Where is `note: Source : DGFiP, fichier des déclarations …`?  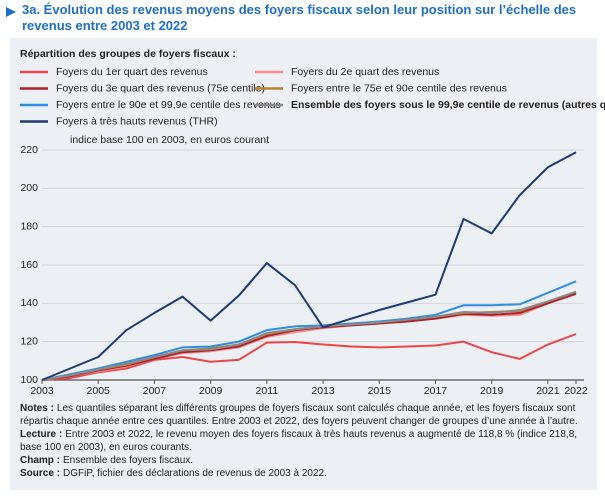 note: Source : DGFiP, fichier des déclarations … is located at coordinates (307, 473).